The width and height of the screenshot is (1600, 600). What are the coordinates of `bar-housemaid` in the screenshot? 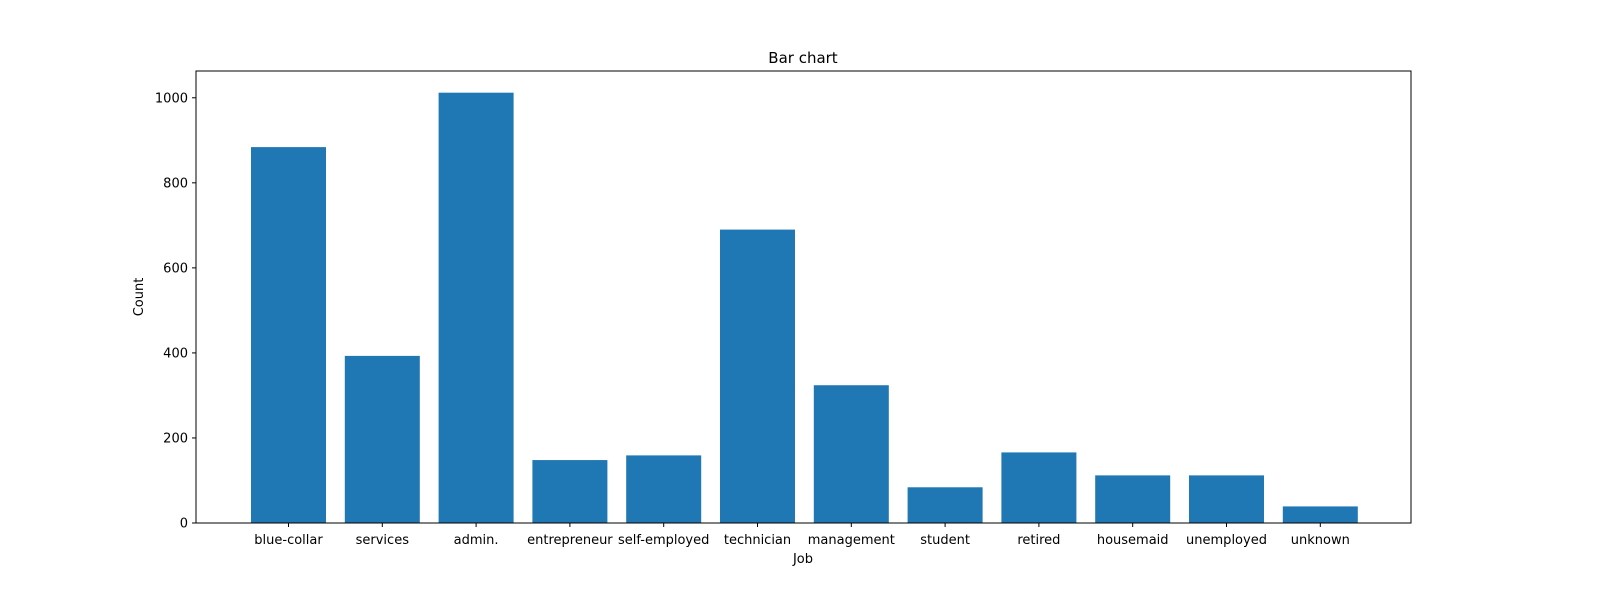 It's located at (1133, 499).